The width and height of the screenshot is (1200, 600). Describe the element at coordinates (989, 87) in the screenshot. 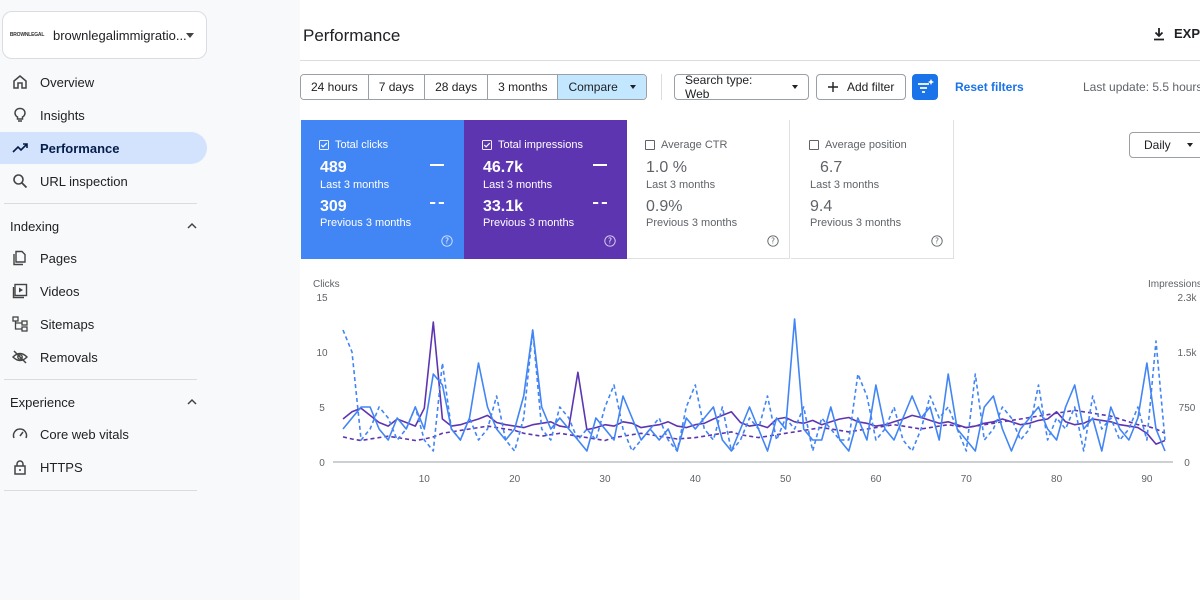

I see `reset-filters-link: Reset filters` at that location.